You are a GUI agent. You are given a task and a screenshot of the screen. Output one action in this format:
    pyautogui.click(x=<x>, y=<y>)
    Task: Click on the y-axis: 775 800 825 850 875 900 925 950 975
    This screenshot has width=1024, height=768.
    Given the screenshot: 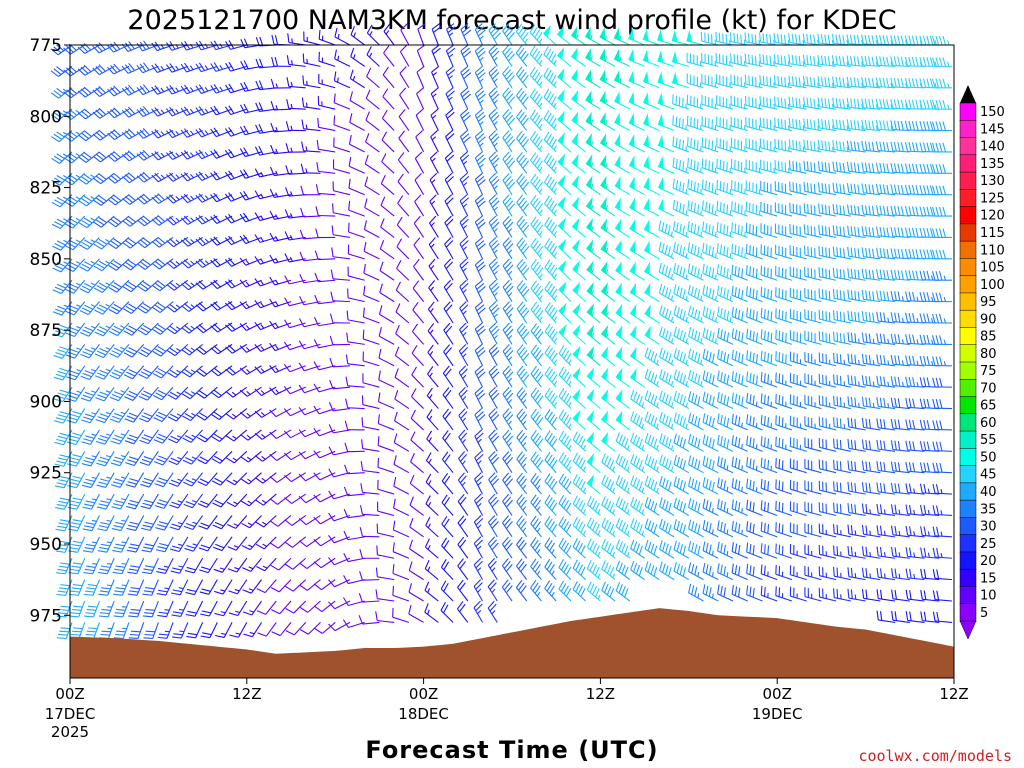 What is the action you would take?
    pyautogui.click(x=50, y=331)
    